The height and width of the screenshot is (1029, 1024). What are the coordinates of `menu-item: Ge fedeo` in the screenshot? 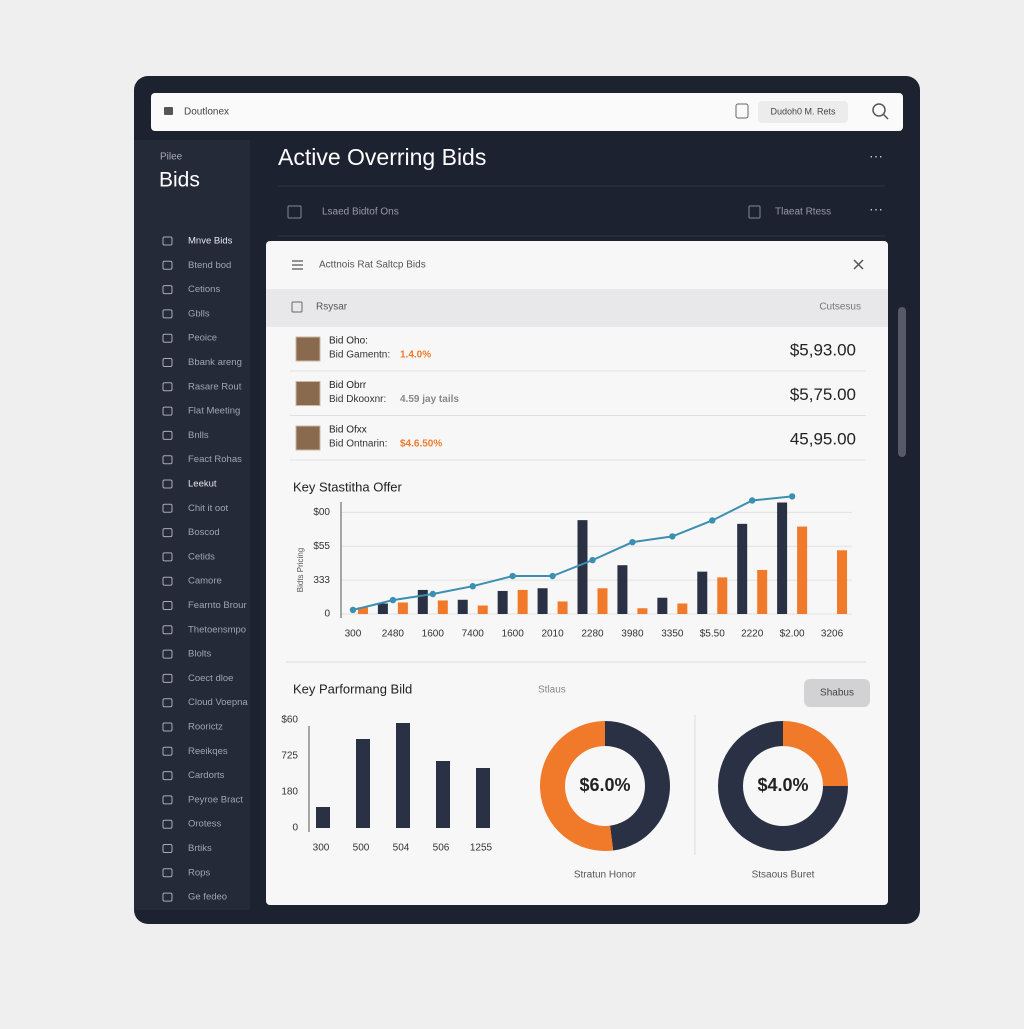 It's located at (207, 897).